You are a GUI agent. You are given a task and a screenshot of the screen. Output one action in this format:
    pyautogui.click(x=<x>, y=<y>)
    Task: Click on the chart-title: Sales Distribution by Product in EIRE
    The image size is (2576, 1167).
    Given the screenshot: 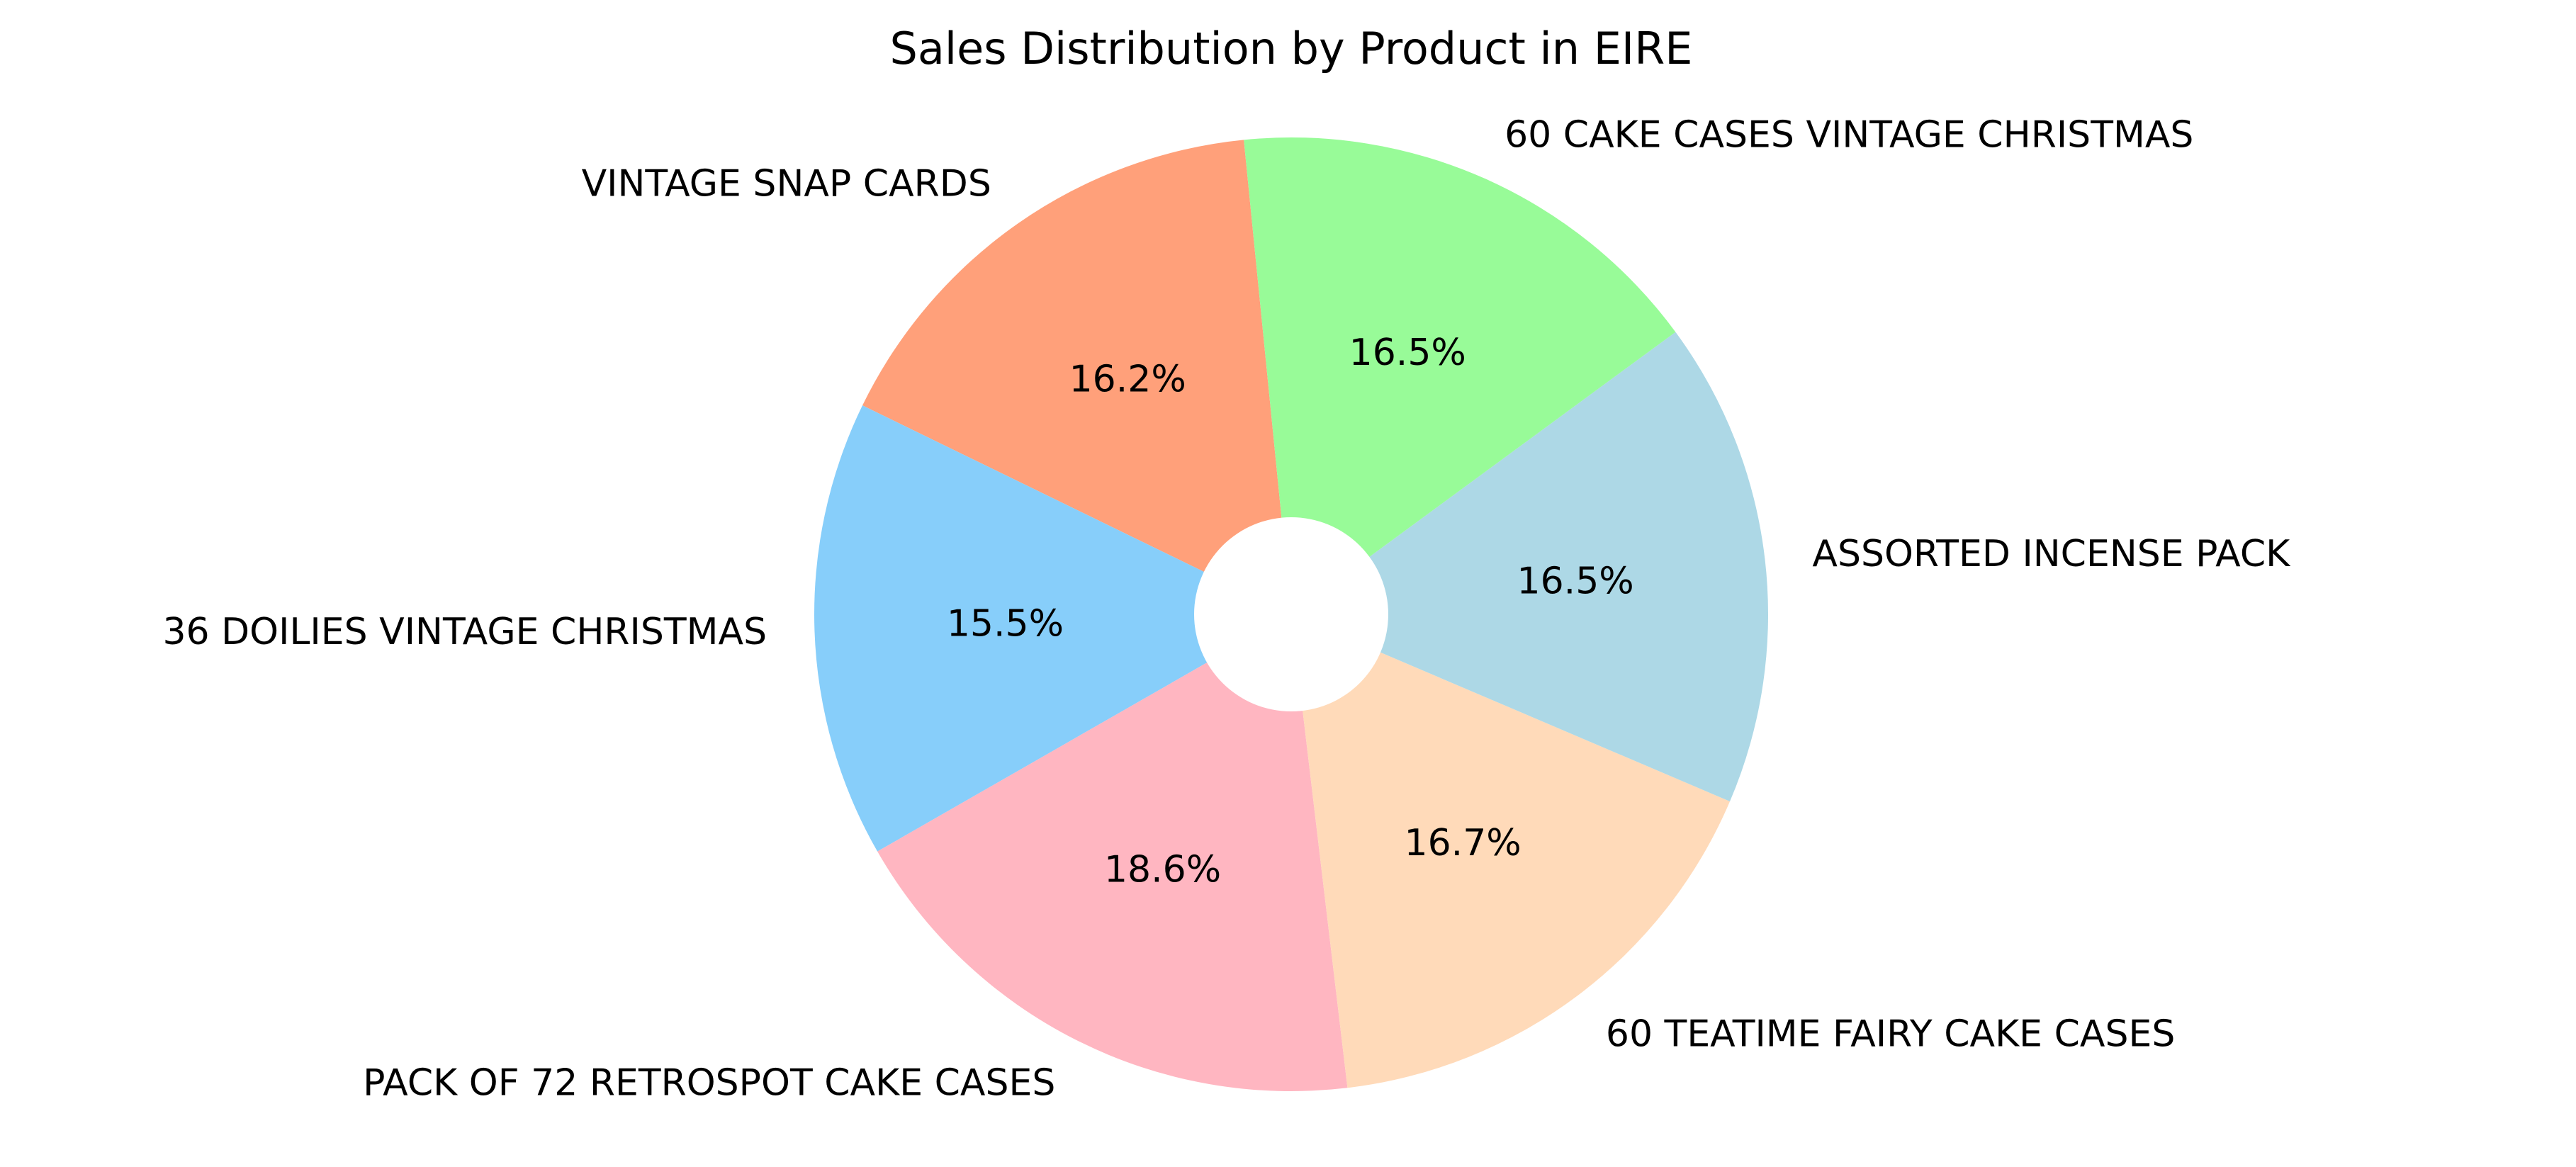 What is the action you would take?
    pyautogui.click(x=1291, y=48)
    